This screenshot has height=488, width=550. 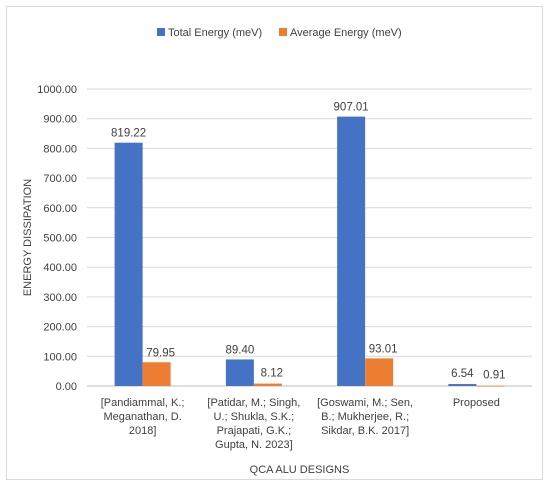 I want to click on data-label: 79.95, so click(x=160, y=353).